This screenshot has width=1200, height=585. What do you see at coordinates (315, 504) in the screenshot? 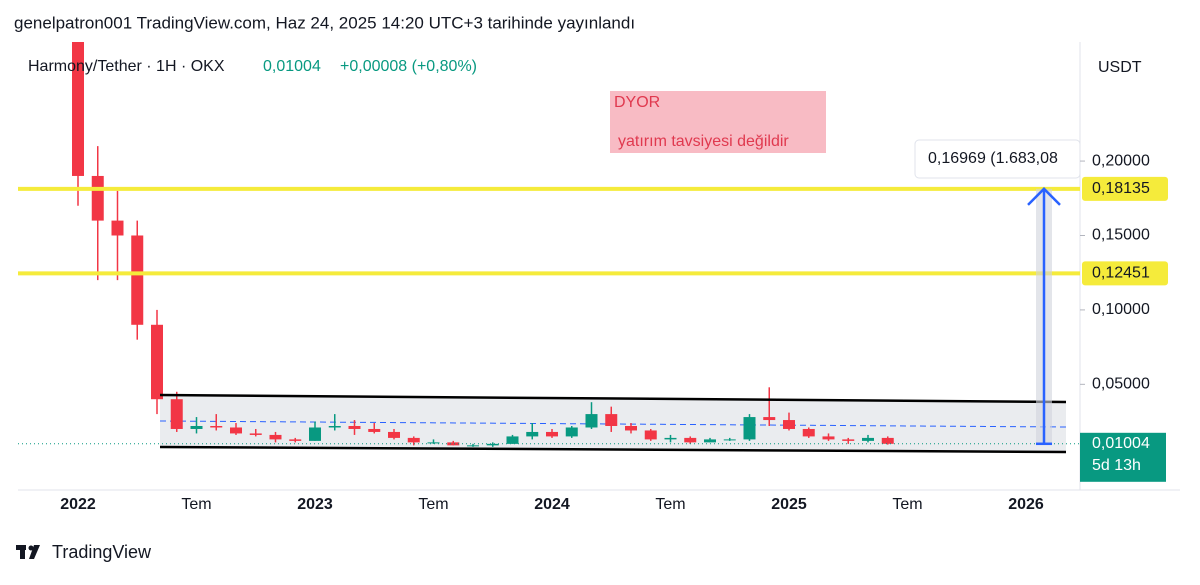
I see `x-tick-label: 2023` at bounding box center [315, 504].